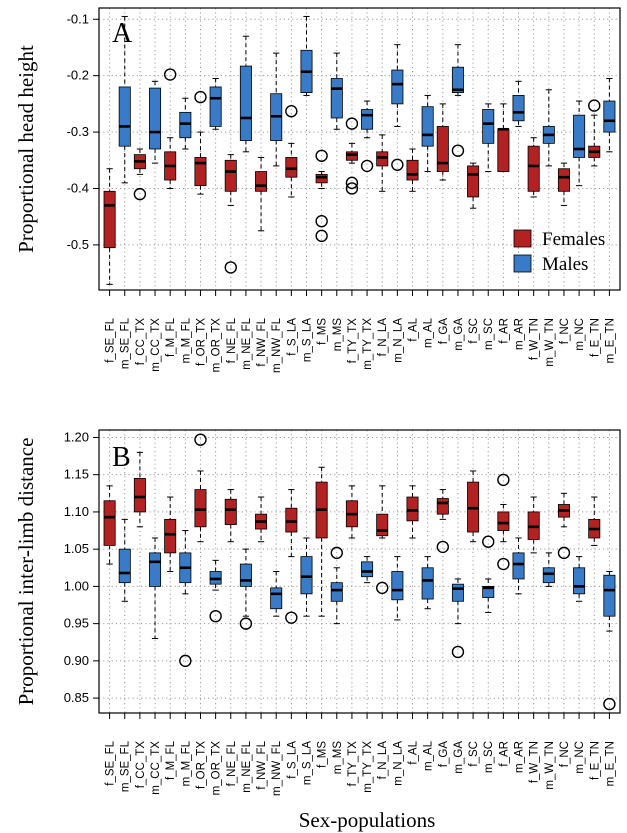 Image resolution: width=627 pixels, height=833 pixels. I want to click on y-tick-label: 1.10, so click(76, 511).